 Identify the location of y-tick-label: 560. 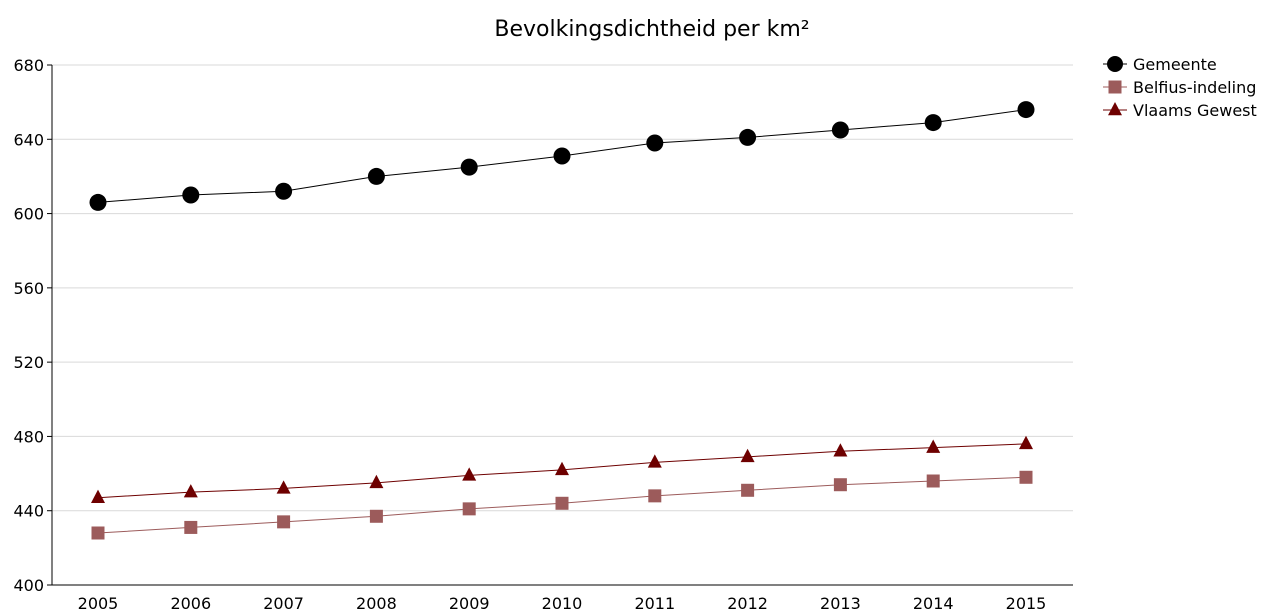
(28, 288).